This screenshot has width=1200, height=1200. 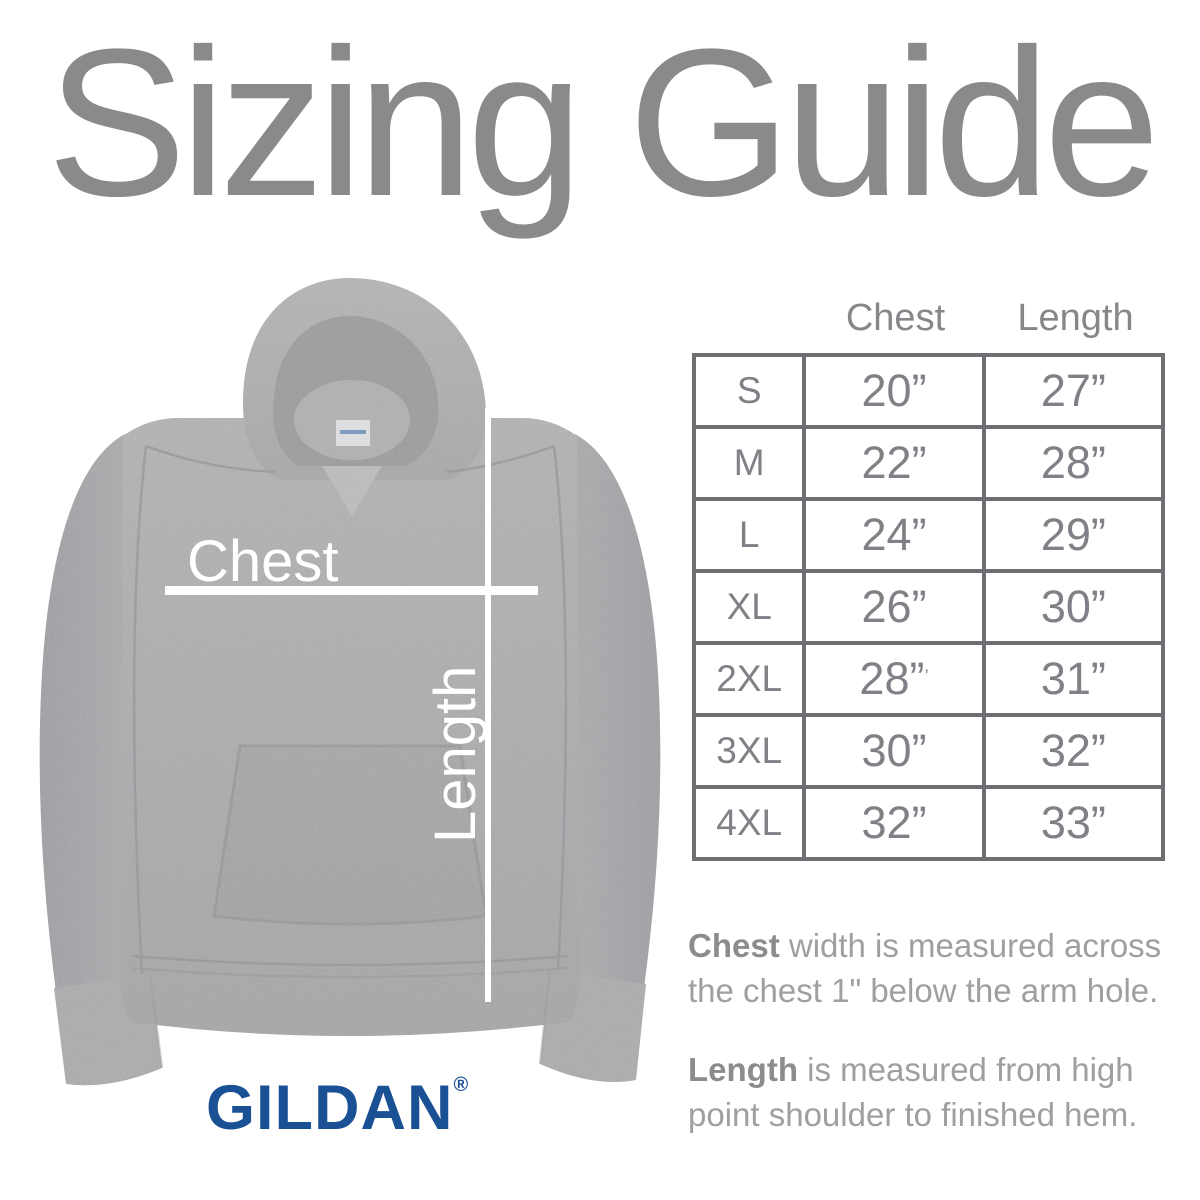 I want to click on chest-cell: 30”, so click(x=894, y=751).